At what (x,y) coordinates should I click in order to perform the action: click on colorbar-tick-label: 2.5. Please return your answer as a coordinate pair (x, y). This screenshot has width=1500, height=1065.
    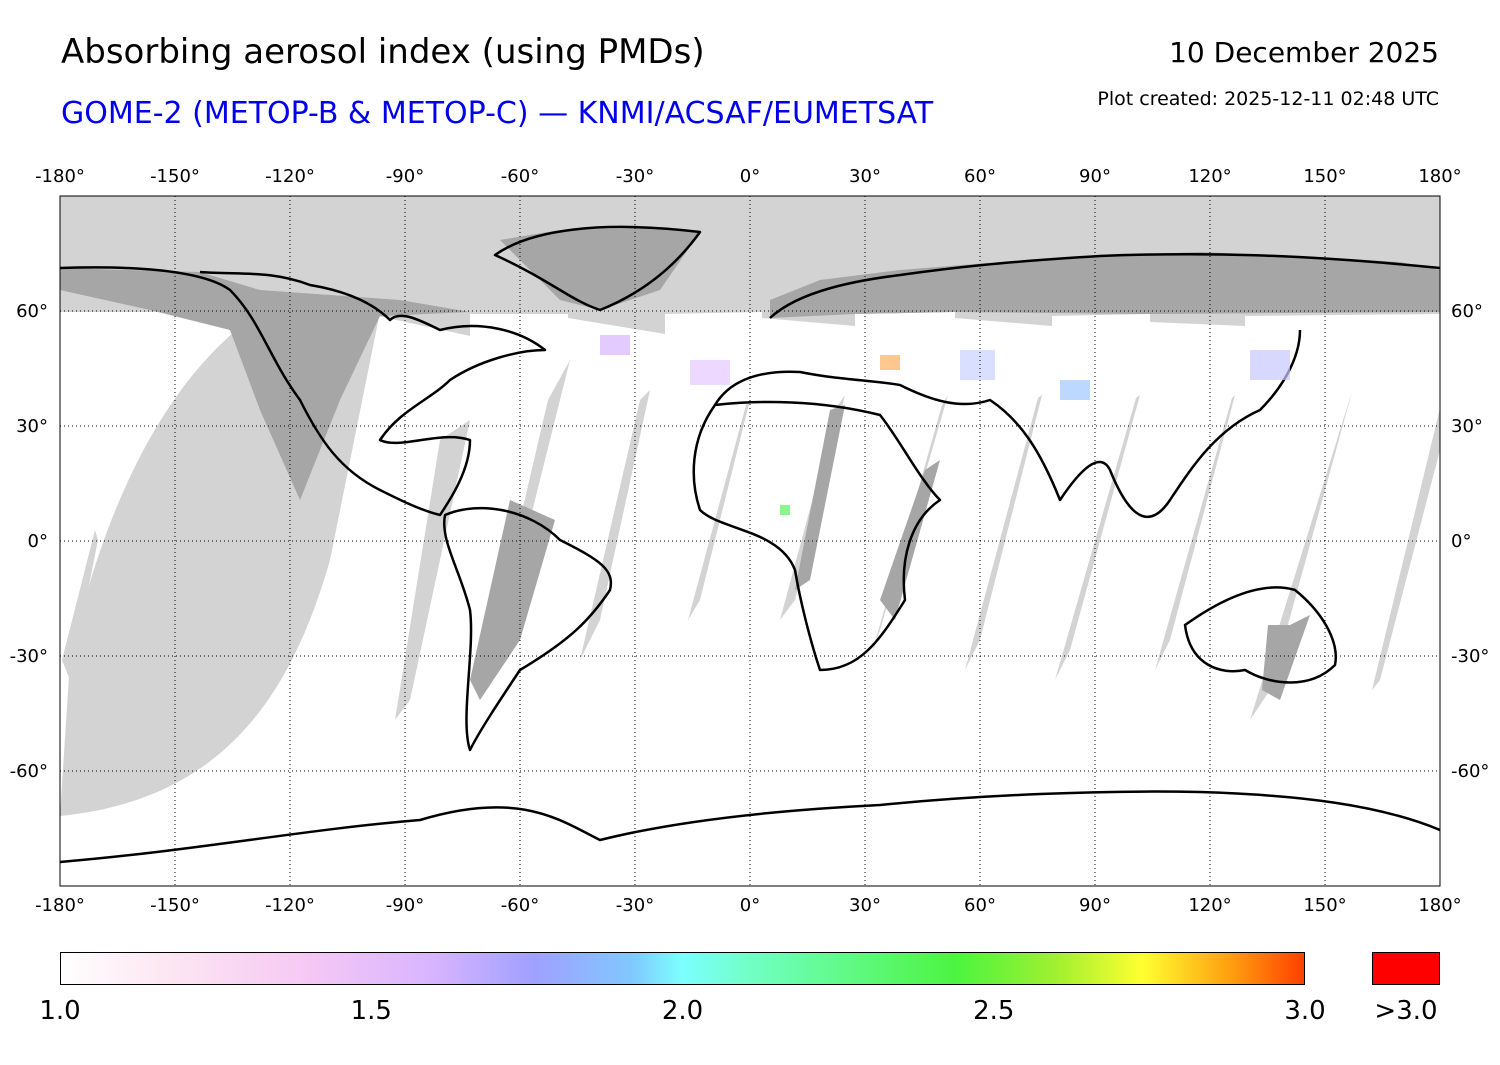
    Looking at the image, I should click on (994, 1011).